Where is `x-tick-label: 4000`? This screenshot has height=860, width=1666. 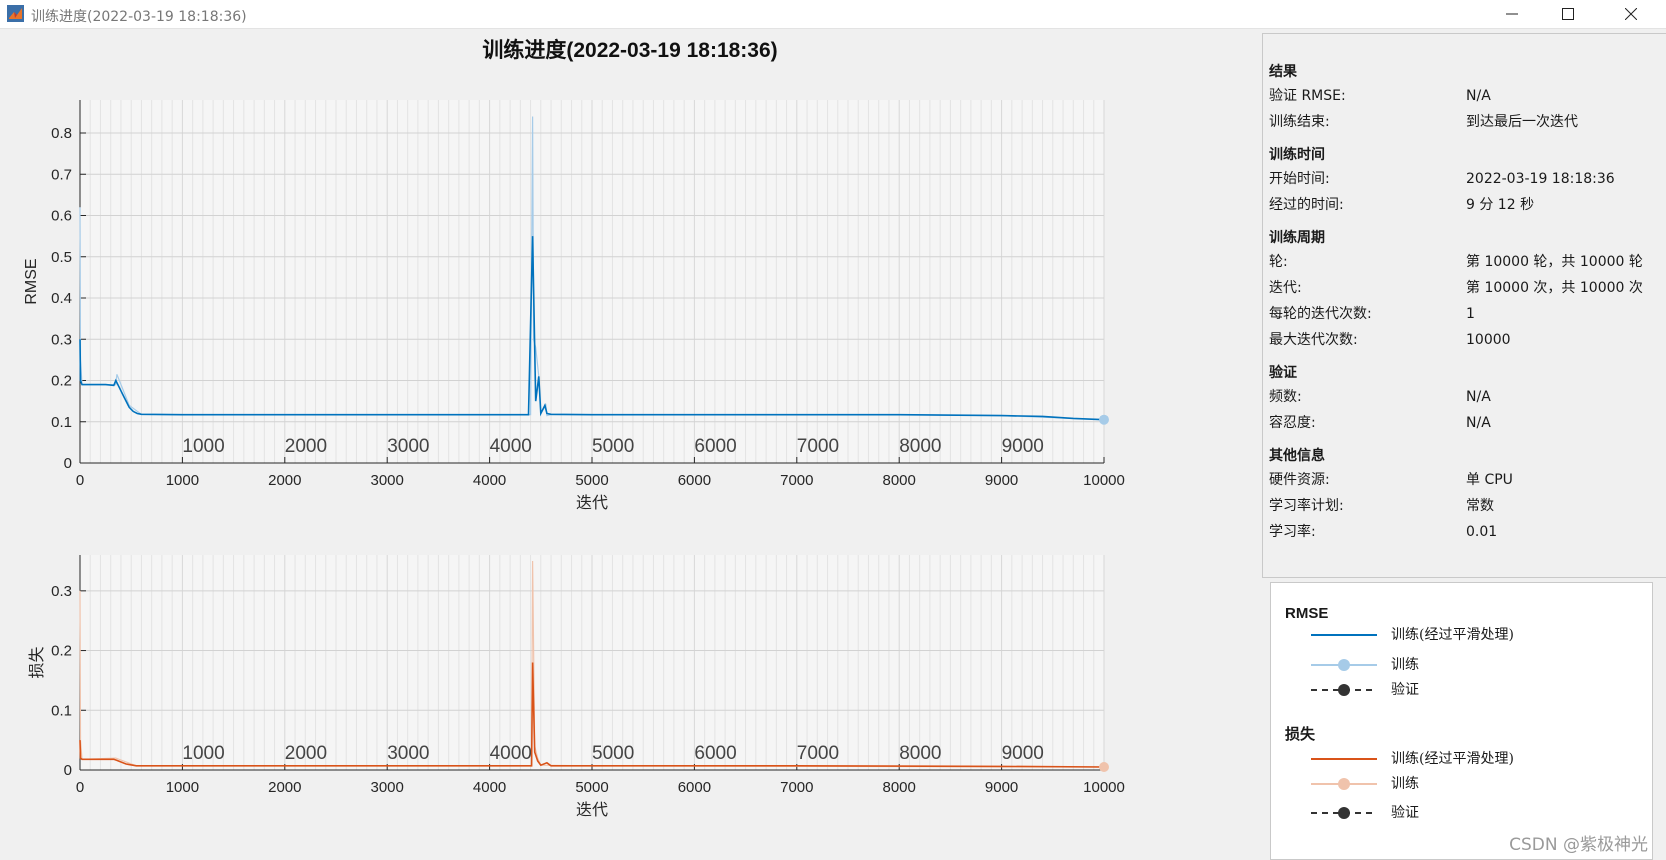 x-tick-label: 4000 is located at coordinates (489, 480).